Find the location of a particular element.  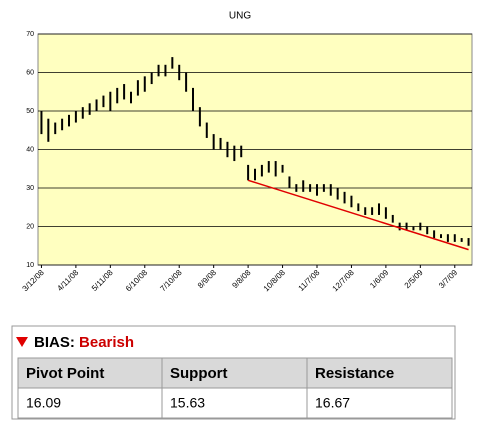

chart-title: UNG is located at coordinates (240, 16).